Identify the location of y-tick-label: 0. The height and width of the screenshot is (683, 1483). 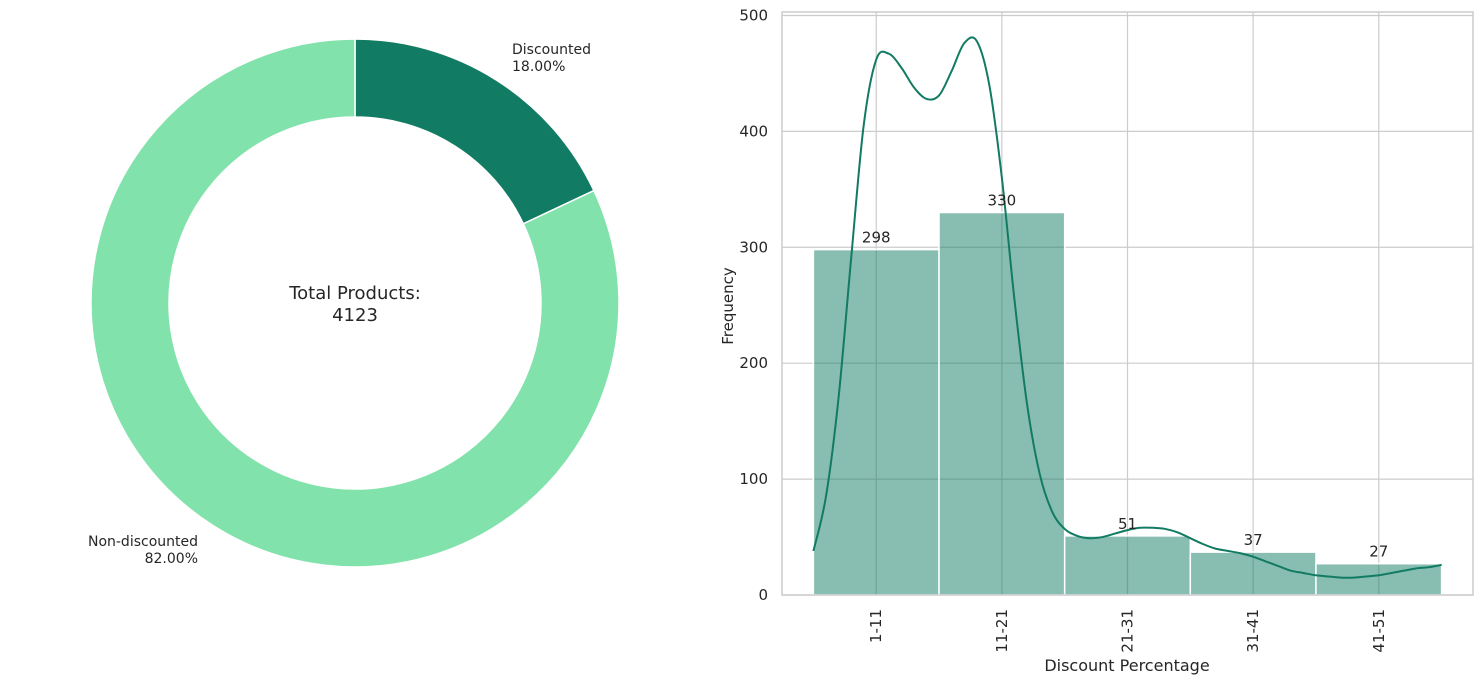
(763, 595).